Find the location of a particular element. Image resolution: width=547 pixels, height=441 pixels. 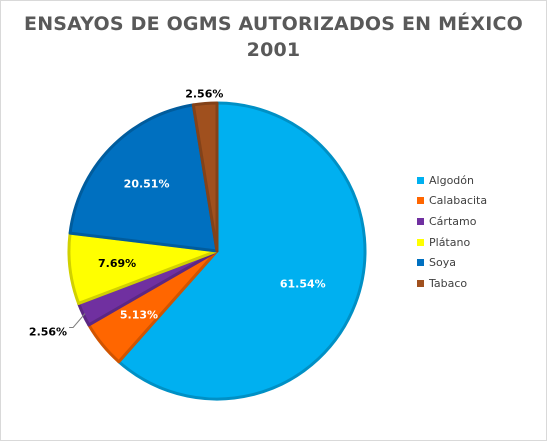

legend-item-soya: Soya is located at coordinates (477, 262).